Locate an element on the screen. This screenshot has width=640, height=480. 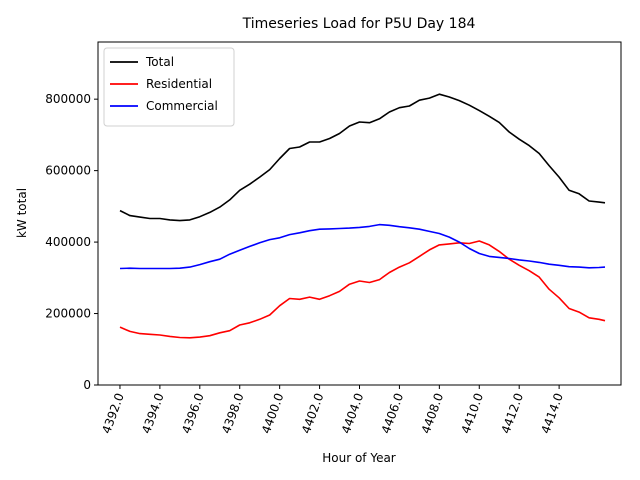
y-tick-label-0: 0 is located at coordinates (87, 385).